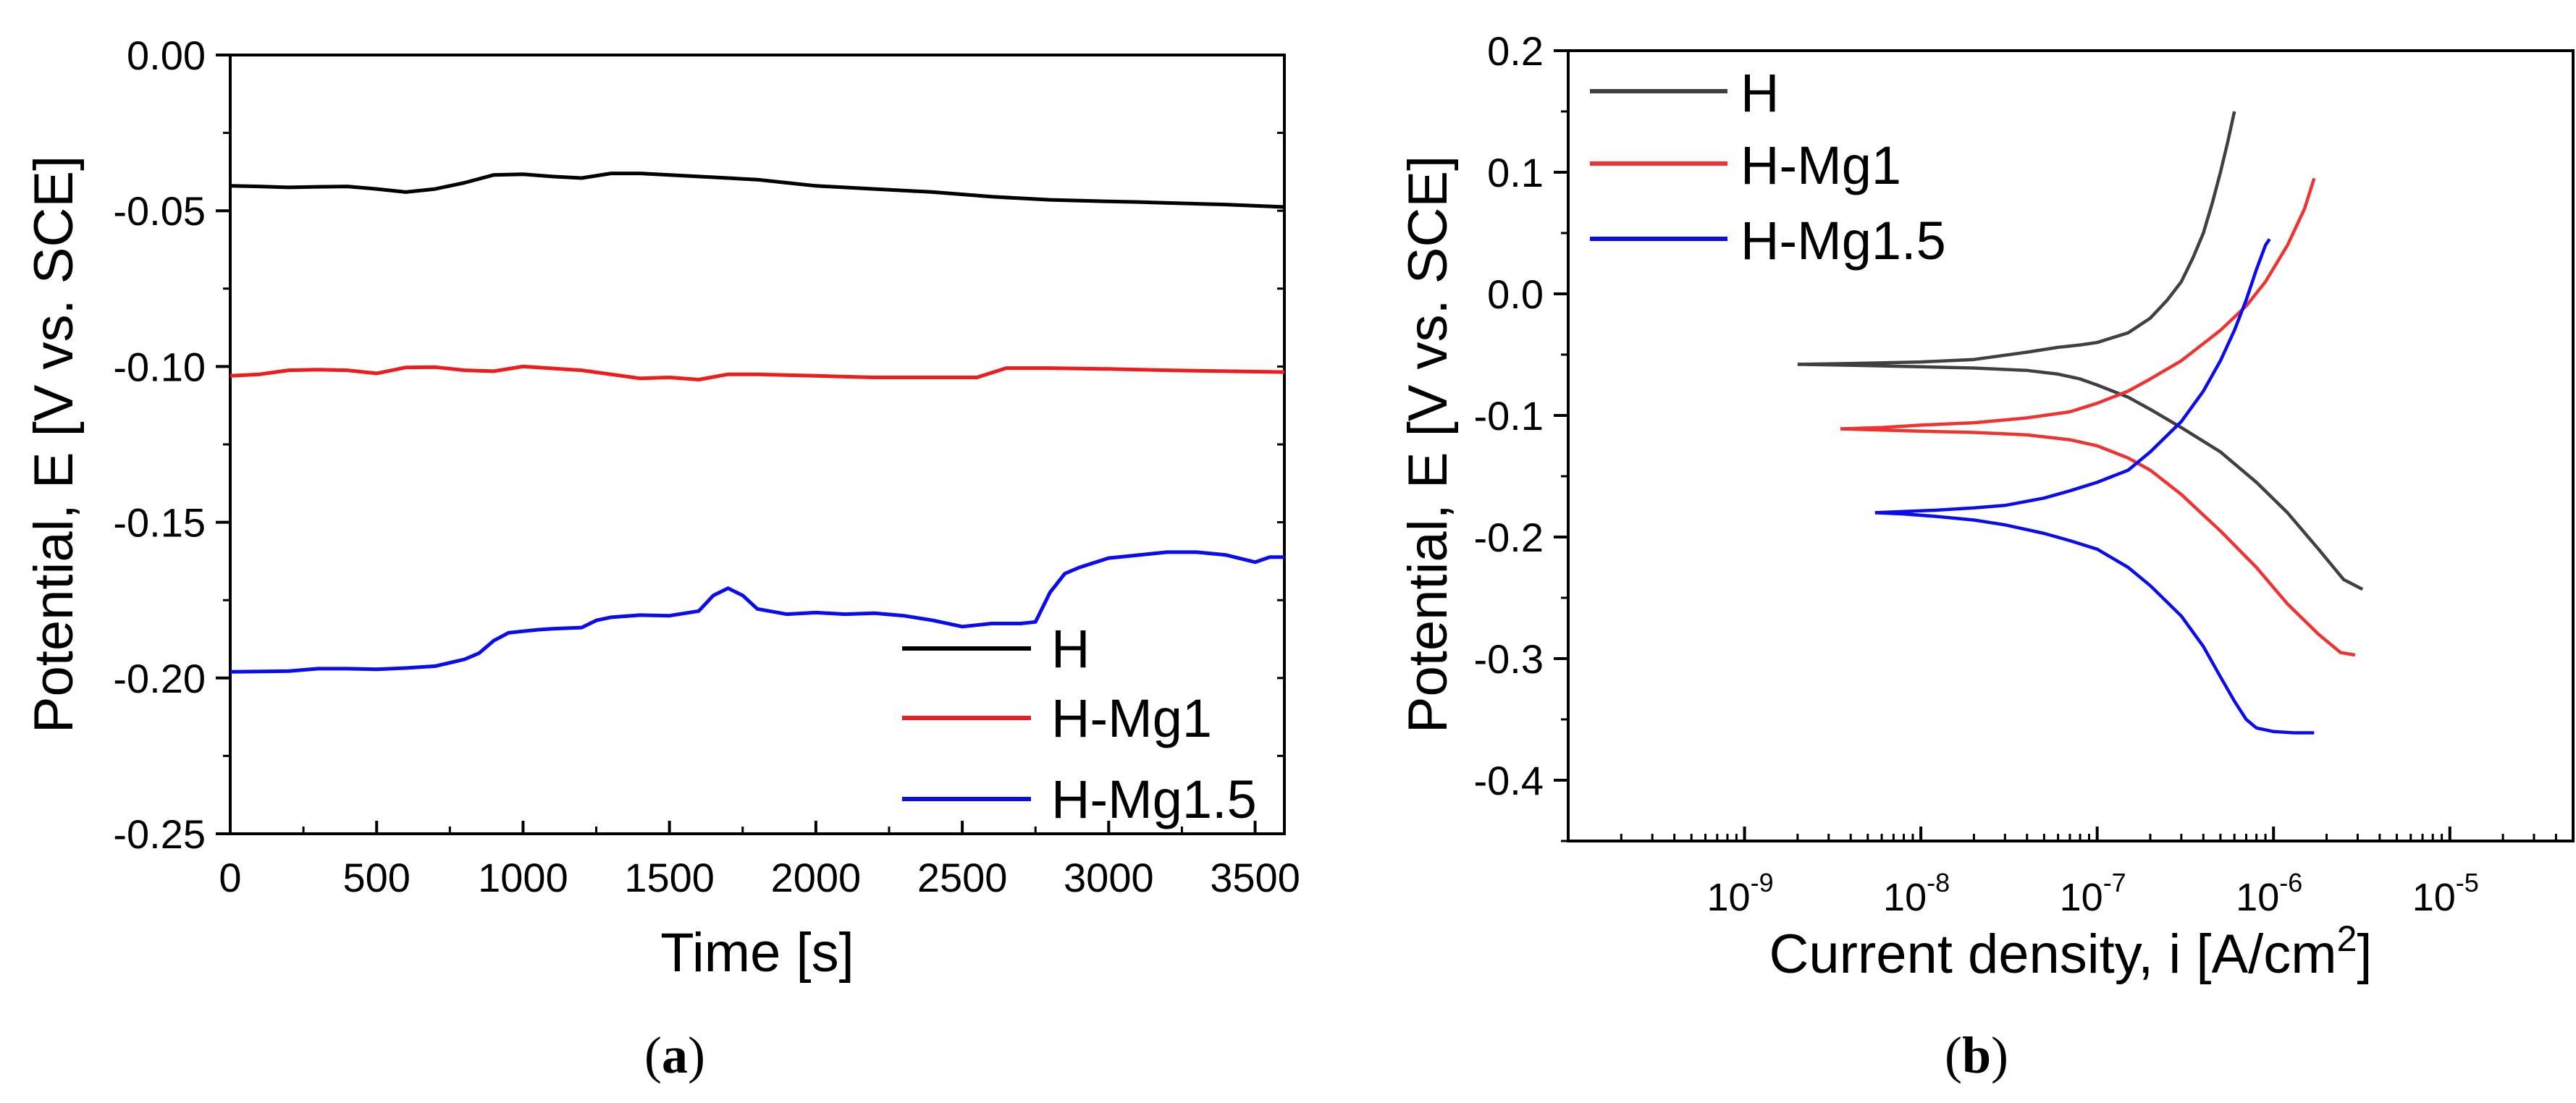  I want to click on panel-b-legend-label-h-mg1: H-Mg1, so click(1821, 165).